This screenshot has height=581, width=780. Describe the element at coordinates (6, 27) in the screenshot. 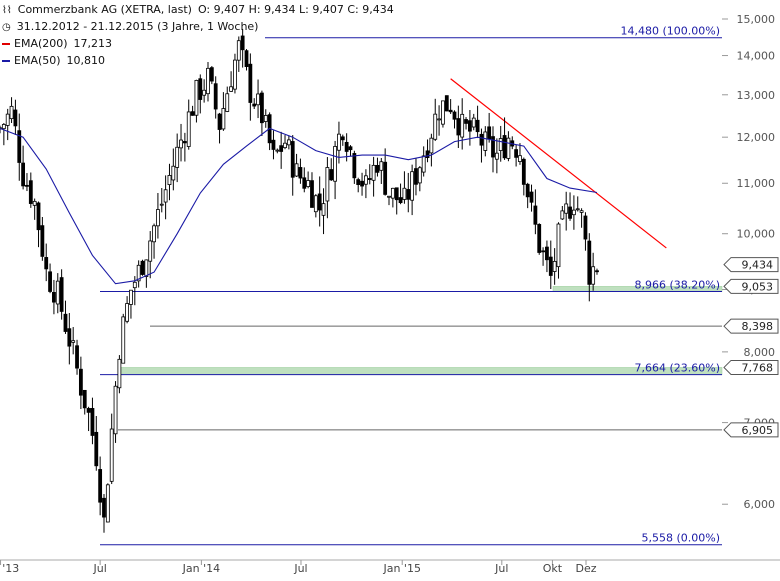

I see `clock-icon: ◷` at that location.